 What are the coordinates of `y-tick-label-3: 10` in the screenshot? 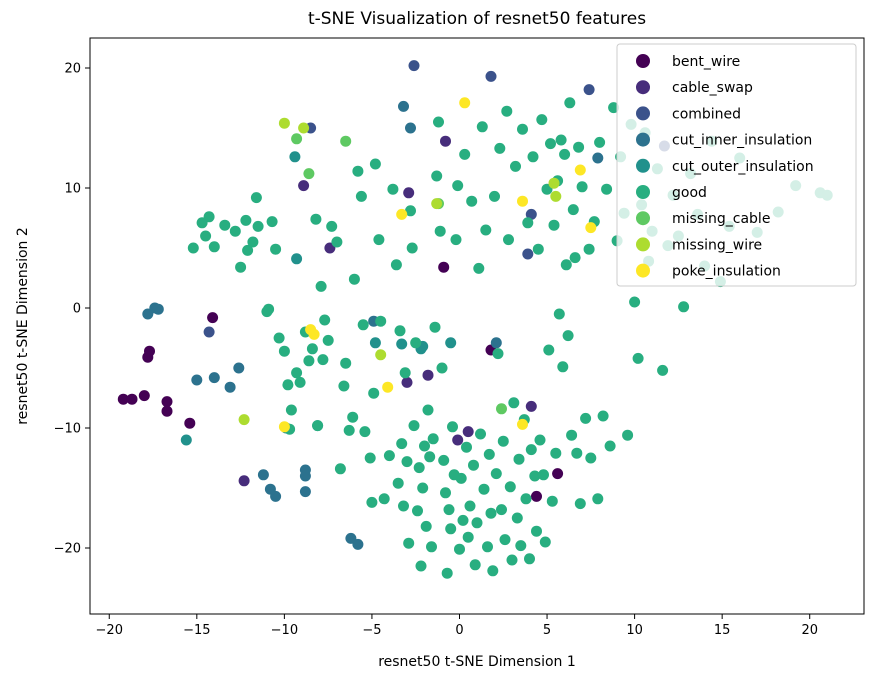 It's located at (72, 189).